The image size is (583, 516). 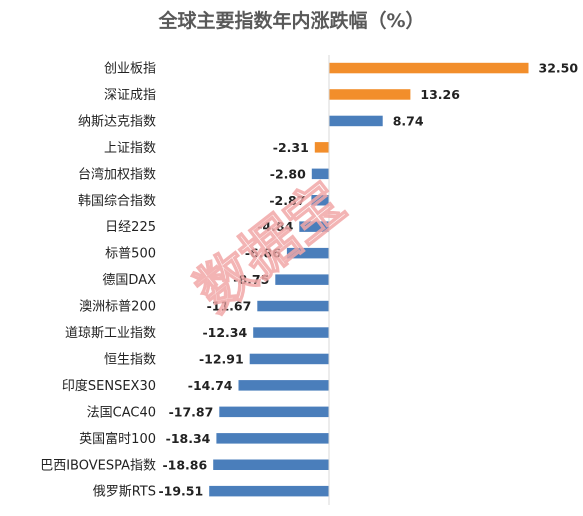 I want to click on value-label-9: -11.67, so click(x=229, y=306).